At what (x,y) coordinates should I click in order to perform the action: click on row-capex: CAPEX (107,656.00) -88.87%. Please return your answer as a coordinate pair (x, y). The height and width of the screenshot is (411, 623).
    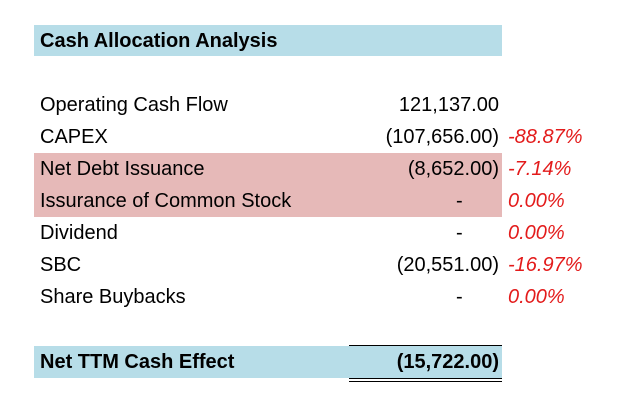
    Looking at the image, I should click on (311, 137).